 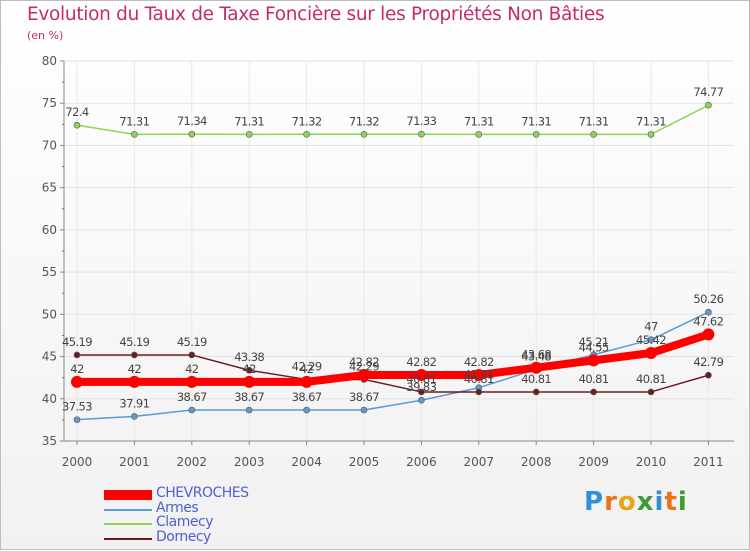 What do you see at coordinates (49, 145) in the screenshot?
I see `y-tick-label: 70` at bounding box center [49, 145].